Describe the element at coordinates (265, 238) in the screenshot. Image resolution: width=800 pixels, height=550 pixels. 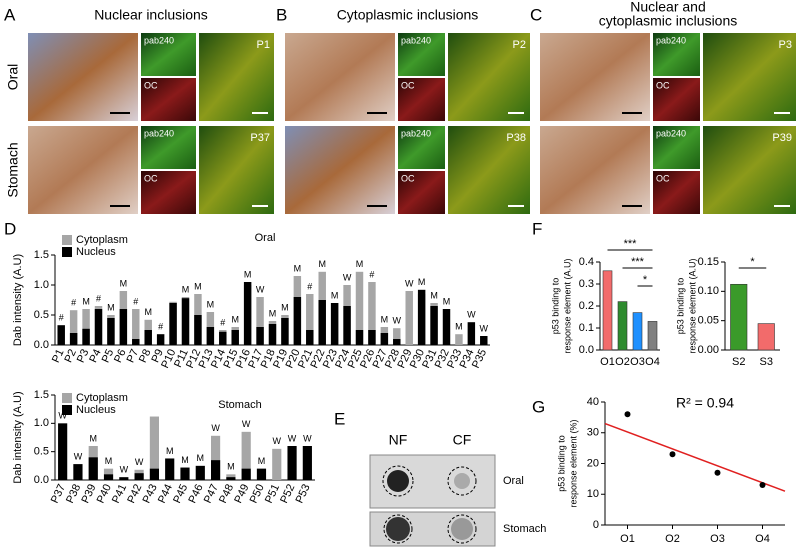
I see `chart-title: Oral` at that location.